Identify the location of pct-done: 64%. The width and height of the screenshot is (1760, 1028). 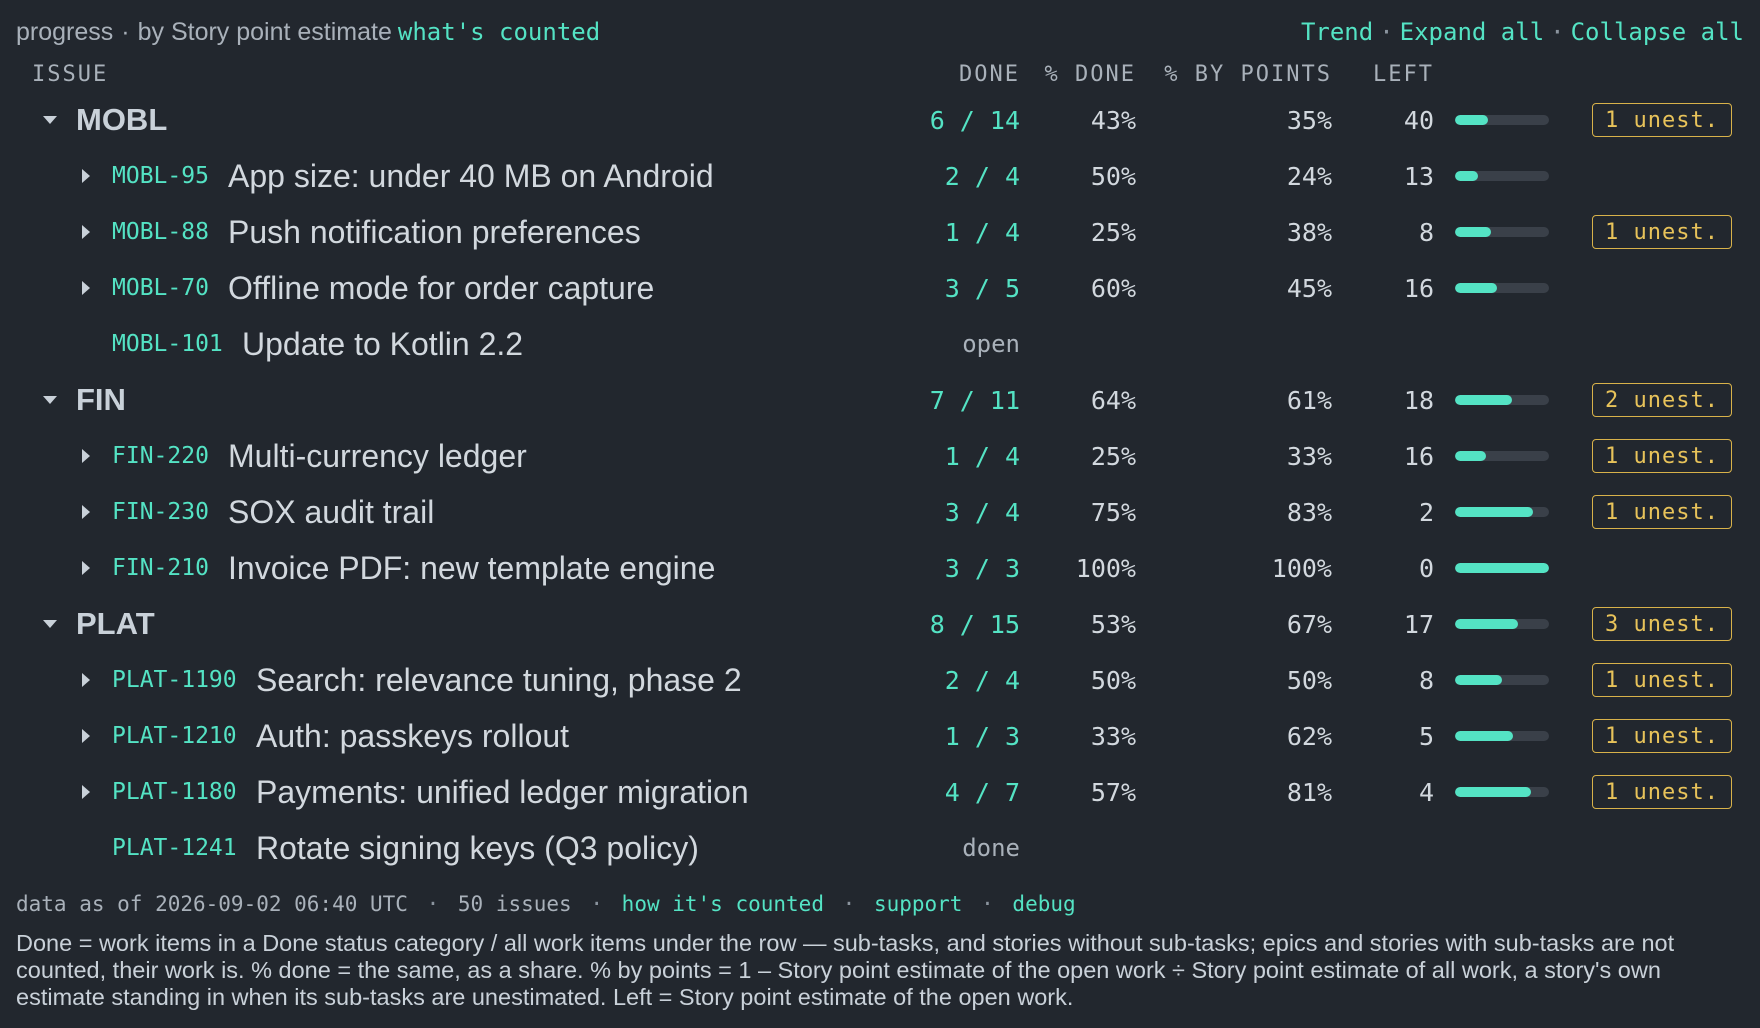
(1113, 400).